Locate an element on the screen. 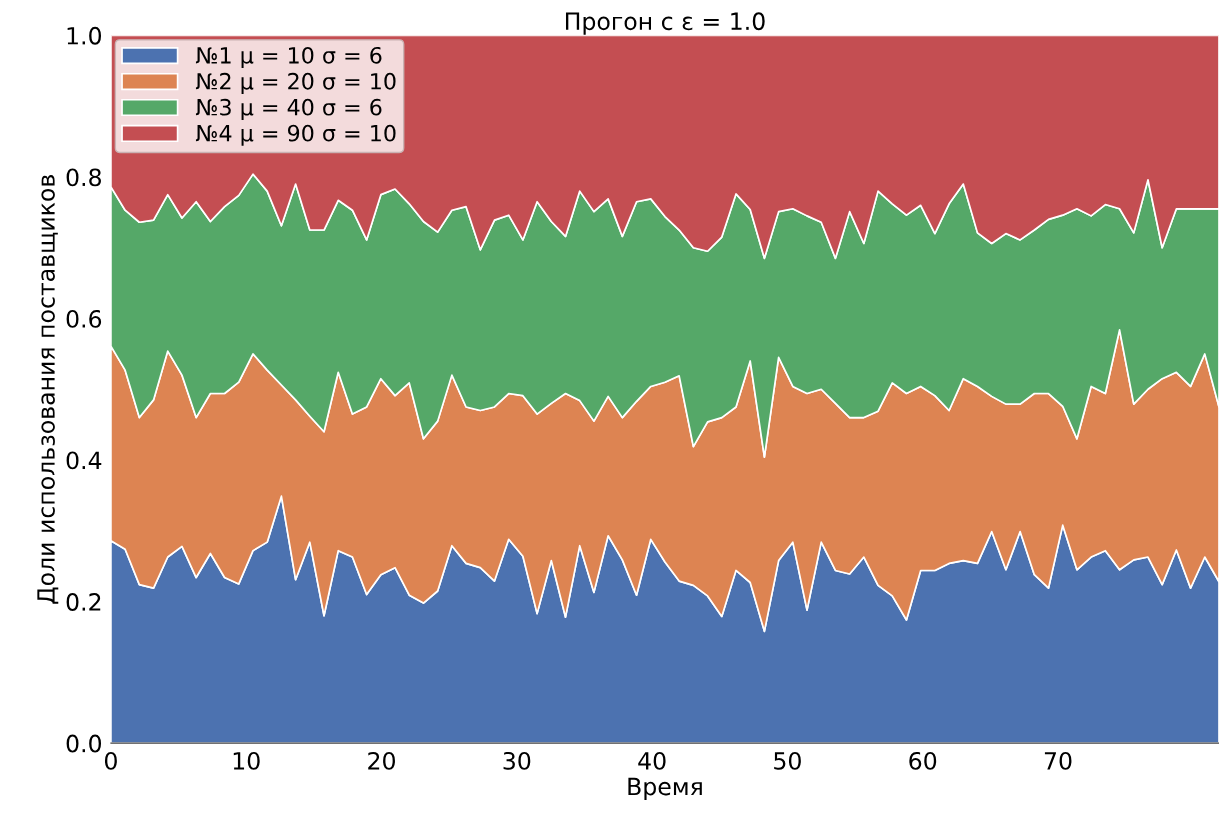 The height and width of the screenshot is (823, 1219). x-tick-label: 10 is located at coordinates (246, 760).